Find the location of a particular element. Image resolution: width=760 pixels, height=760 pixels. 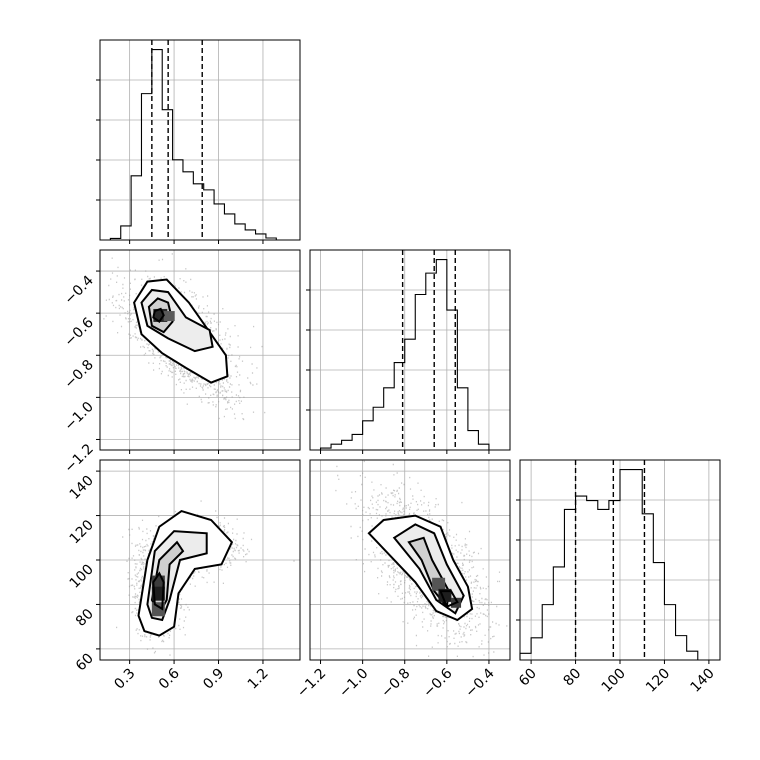

y-tick-label-p2: 120 is located at coordinates (82, 532).